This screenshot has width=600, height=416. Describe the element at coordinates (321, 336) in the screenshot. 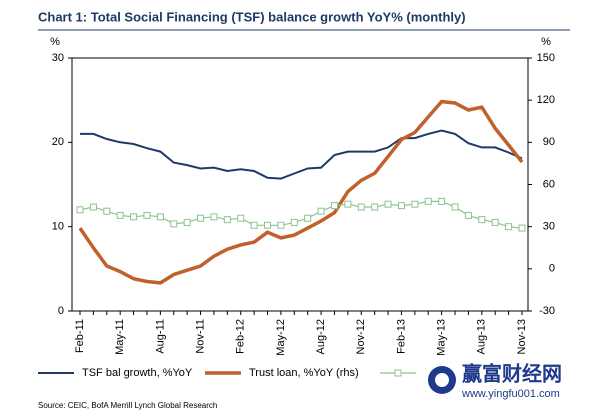

I see `x-tick-label: Aug-12` at that location.